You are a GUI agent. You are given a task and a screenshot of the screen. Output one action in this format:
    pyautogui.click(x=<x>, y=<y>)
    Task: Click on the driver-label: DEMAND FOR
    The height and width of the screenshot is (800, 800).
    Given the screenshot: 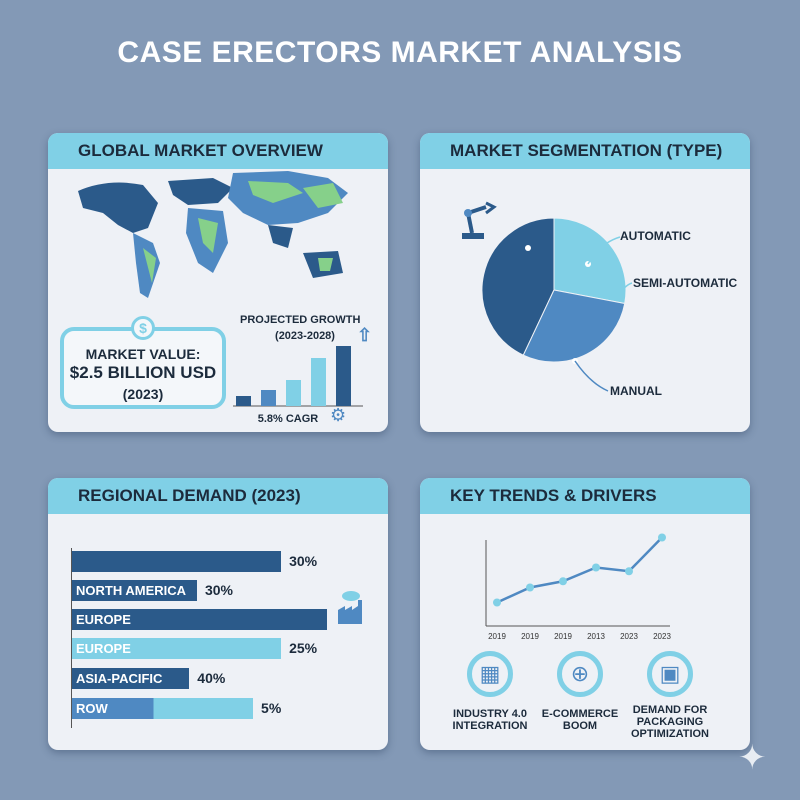 What is the action you would take?
    pyautogui.click(x=670, y=710)
    